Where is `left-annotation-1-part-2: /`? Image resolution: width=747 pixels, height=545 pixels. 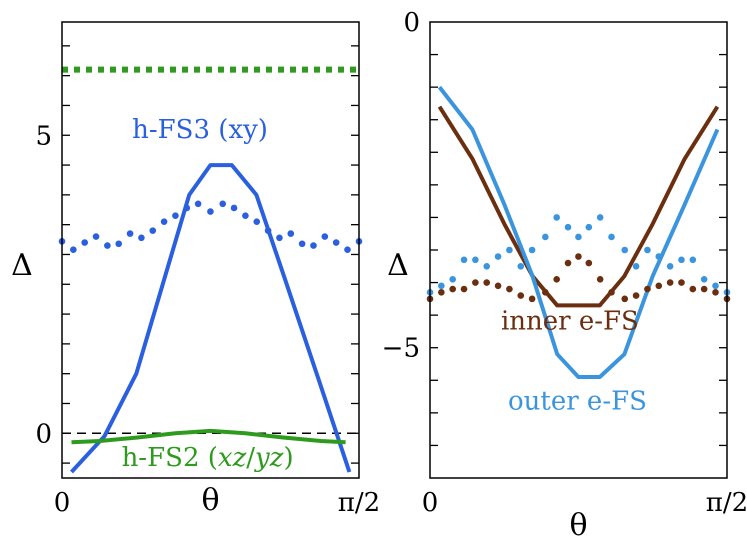 left-annotation-1-part-2: / is located at coordinates (250, 458).